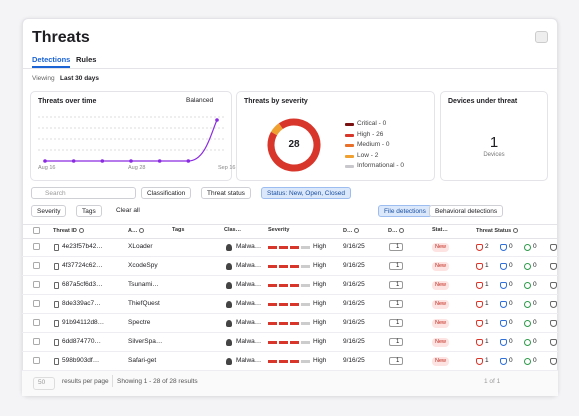  What do you see at coordinates (541, 37) in the screenshot?
I see `settings-button` at bounding box center [541, 37].